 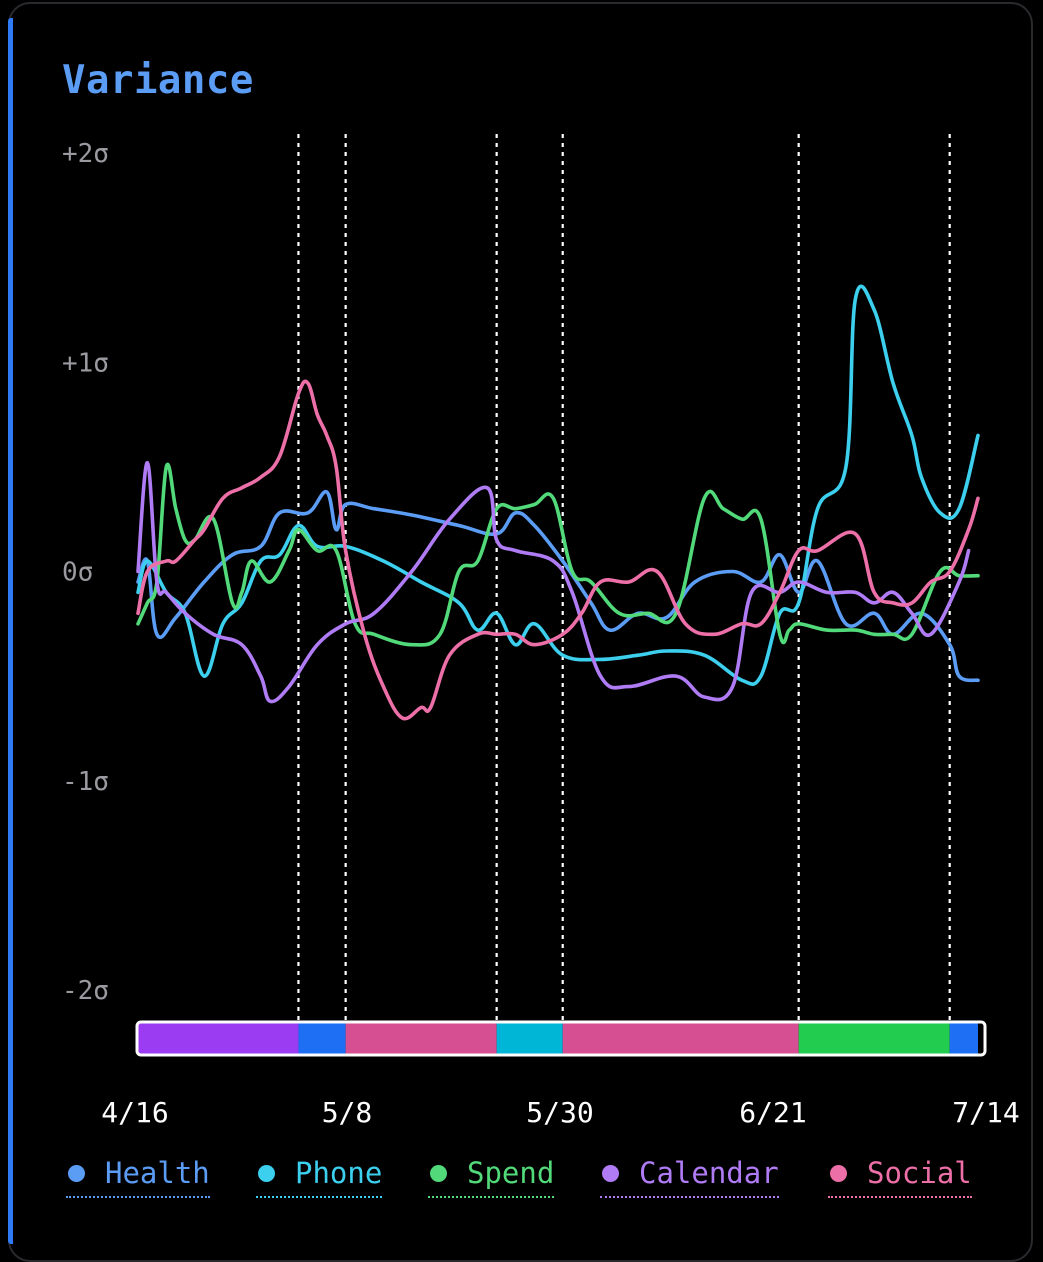 I want to click on chart-title: Variance, so click(x=158, y=80).